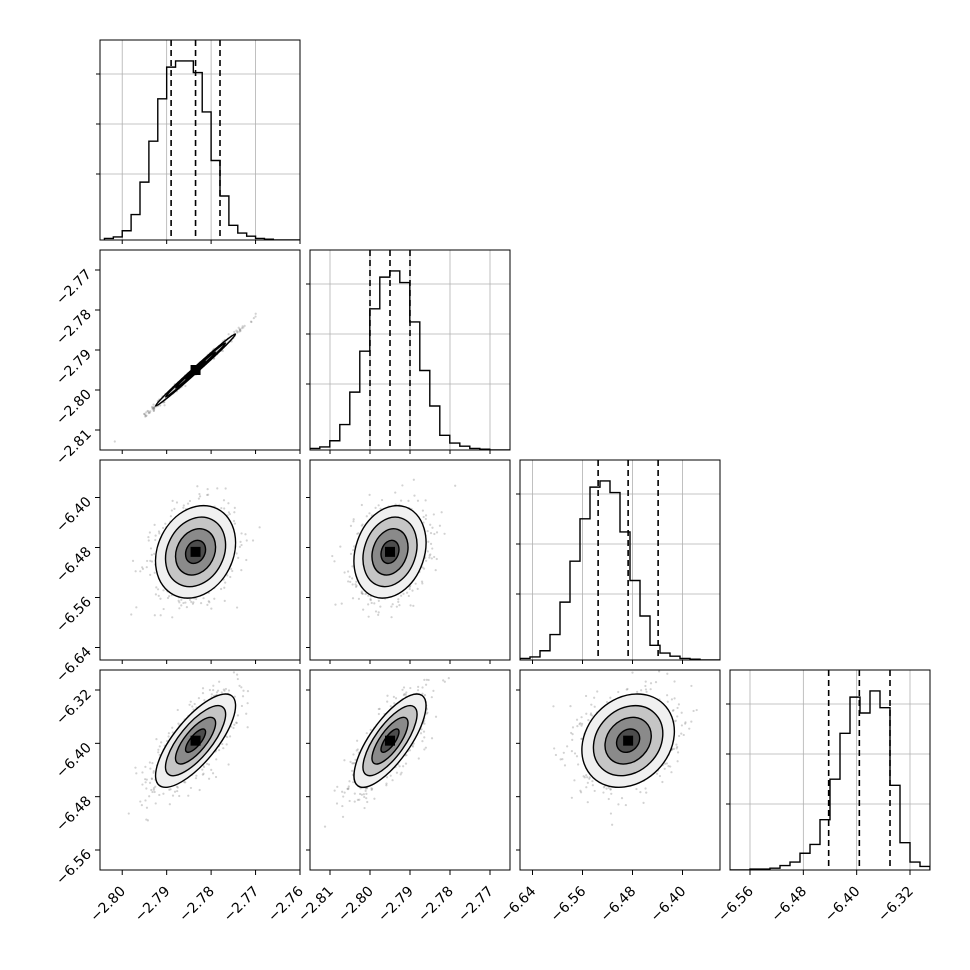 Image resolution: width=970 pixels, height=970 pixels. Describe the element at coordinates (830, 780) in the screenshot. I see `hist-step-line` at that location.